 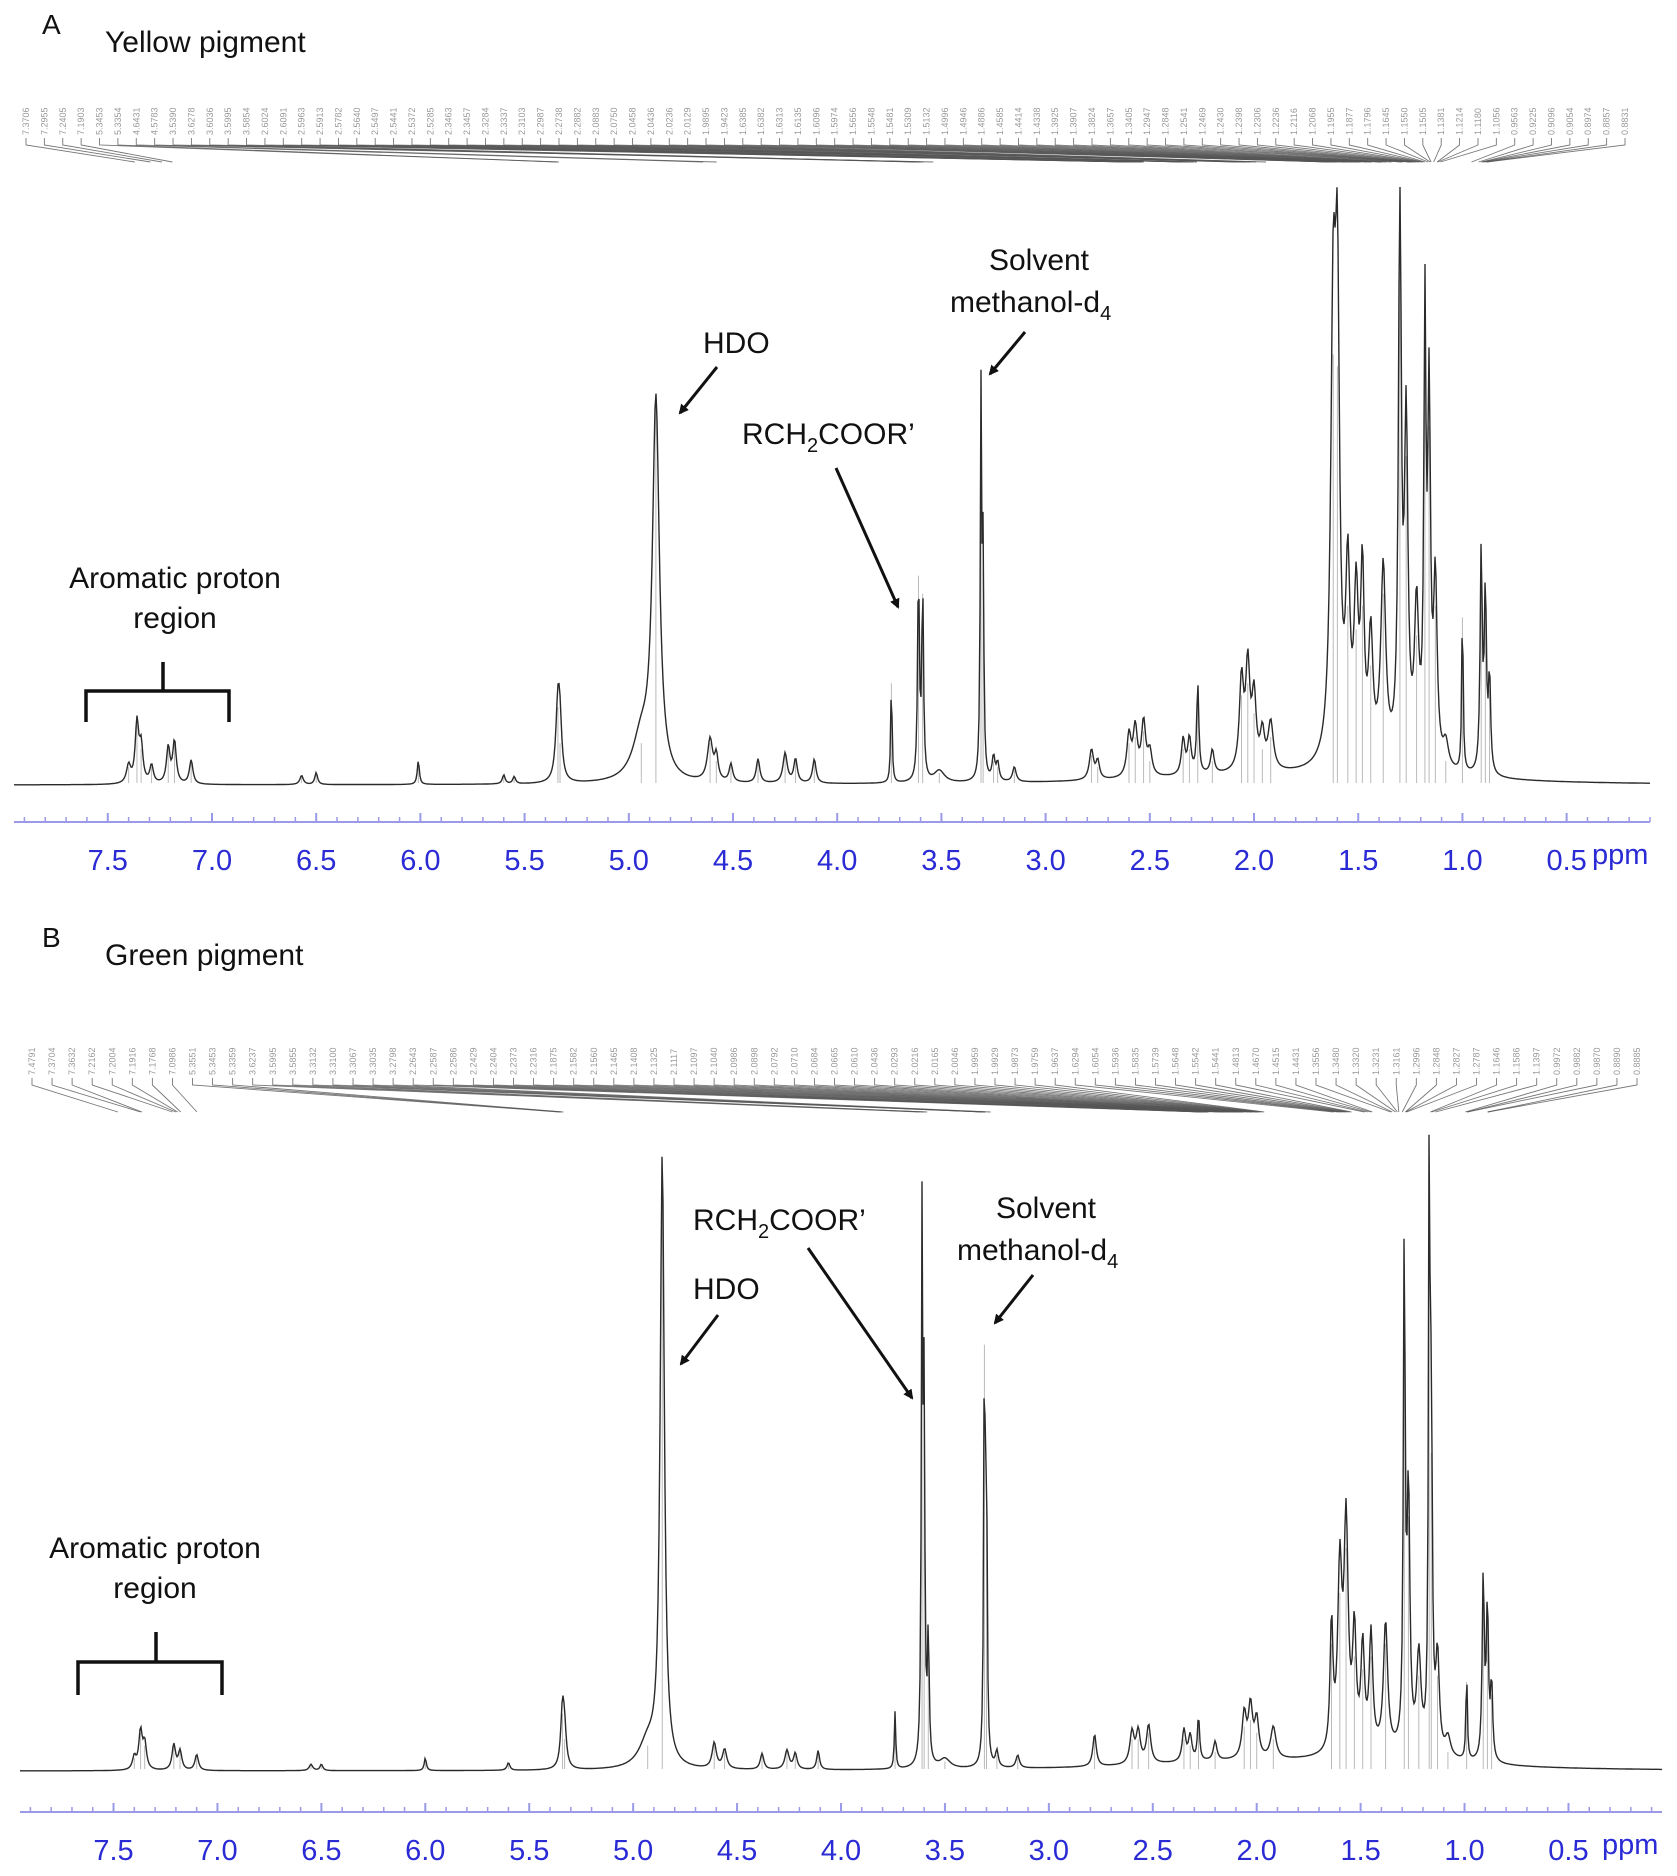 What do you see at coordinates (761, 121) in the screenshot?
I see `peak-list-label-40: 1.6382` at bounding box center [761, 121].